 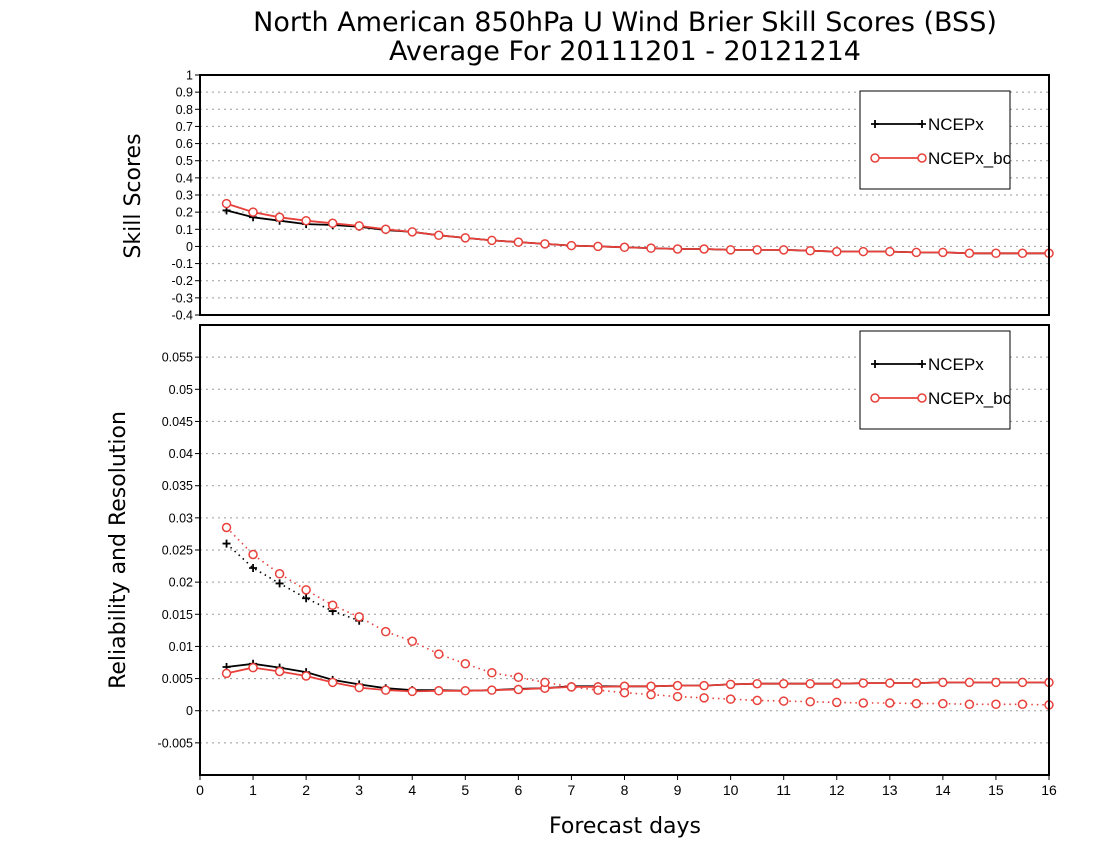 What do you see at coordinates (118, 550) in the screenshot?
I see `bottom-y-axis-label: Reliability and Resolution` at bounding box center [118, 550].